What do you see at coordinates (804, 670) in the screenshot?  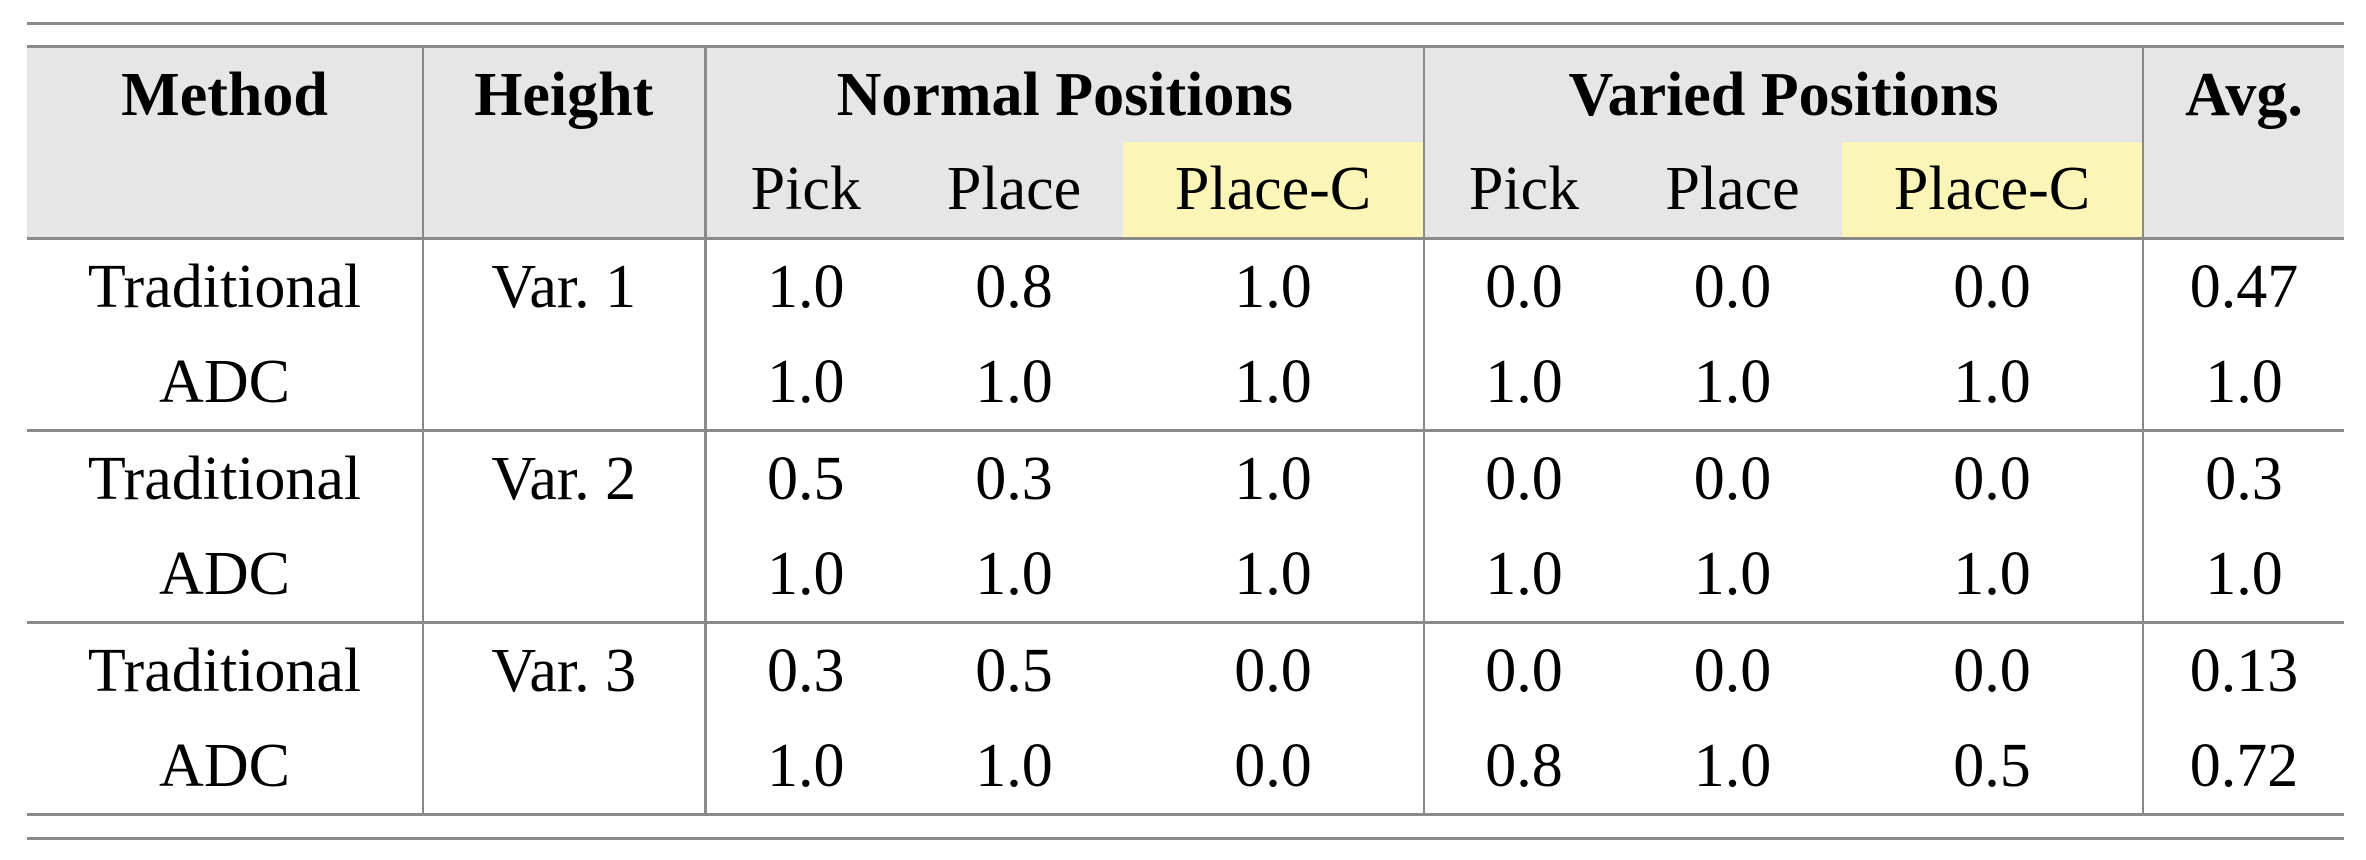 I see `cell-normal-pick: 0.3` at bounding box center [804, 670].